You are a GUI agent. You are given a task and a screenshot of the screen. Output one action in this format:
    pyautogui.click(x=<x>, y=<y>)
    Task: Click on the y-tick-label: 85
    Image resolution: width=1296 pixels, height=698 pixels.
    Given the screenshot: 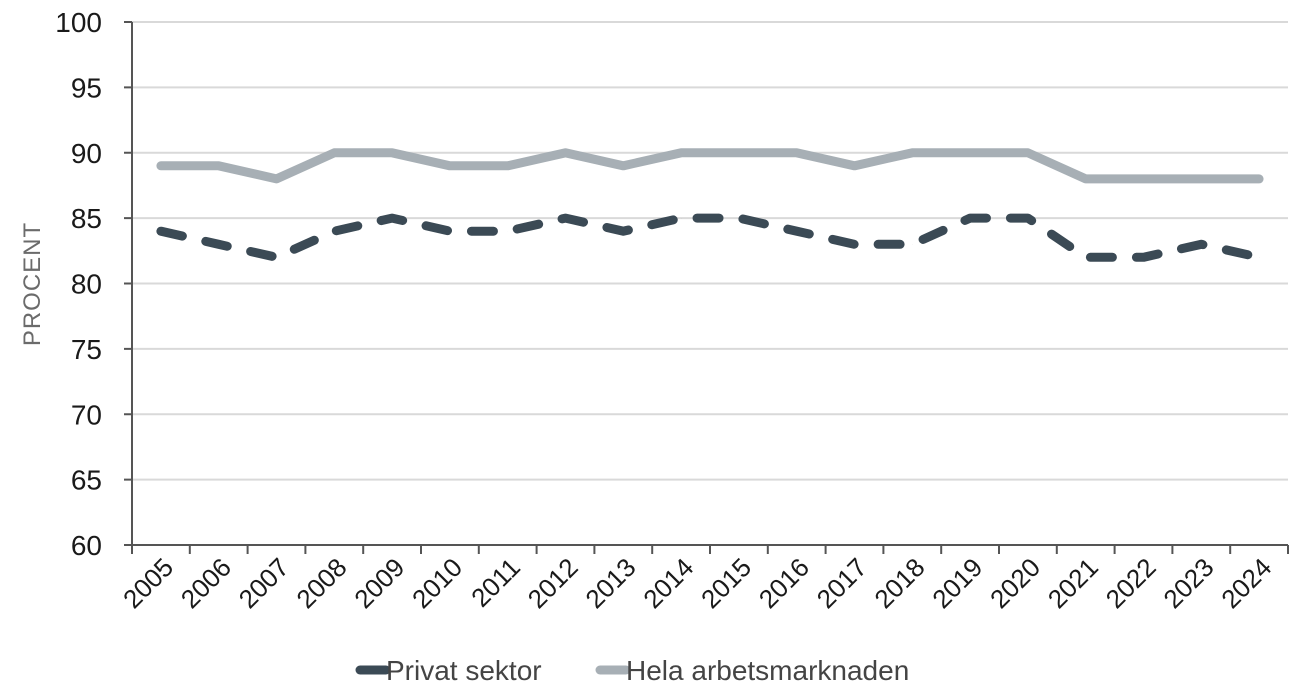 What is the action you would take?
    pyautogui.click(x=86, y=218)
    